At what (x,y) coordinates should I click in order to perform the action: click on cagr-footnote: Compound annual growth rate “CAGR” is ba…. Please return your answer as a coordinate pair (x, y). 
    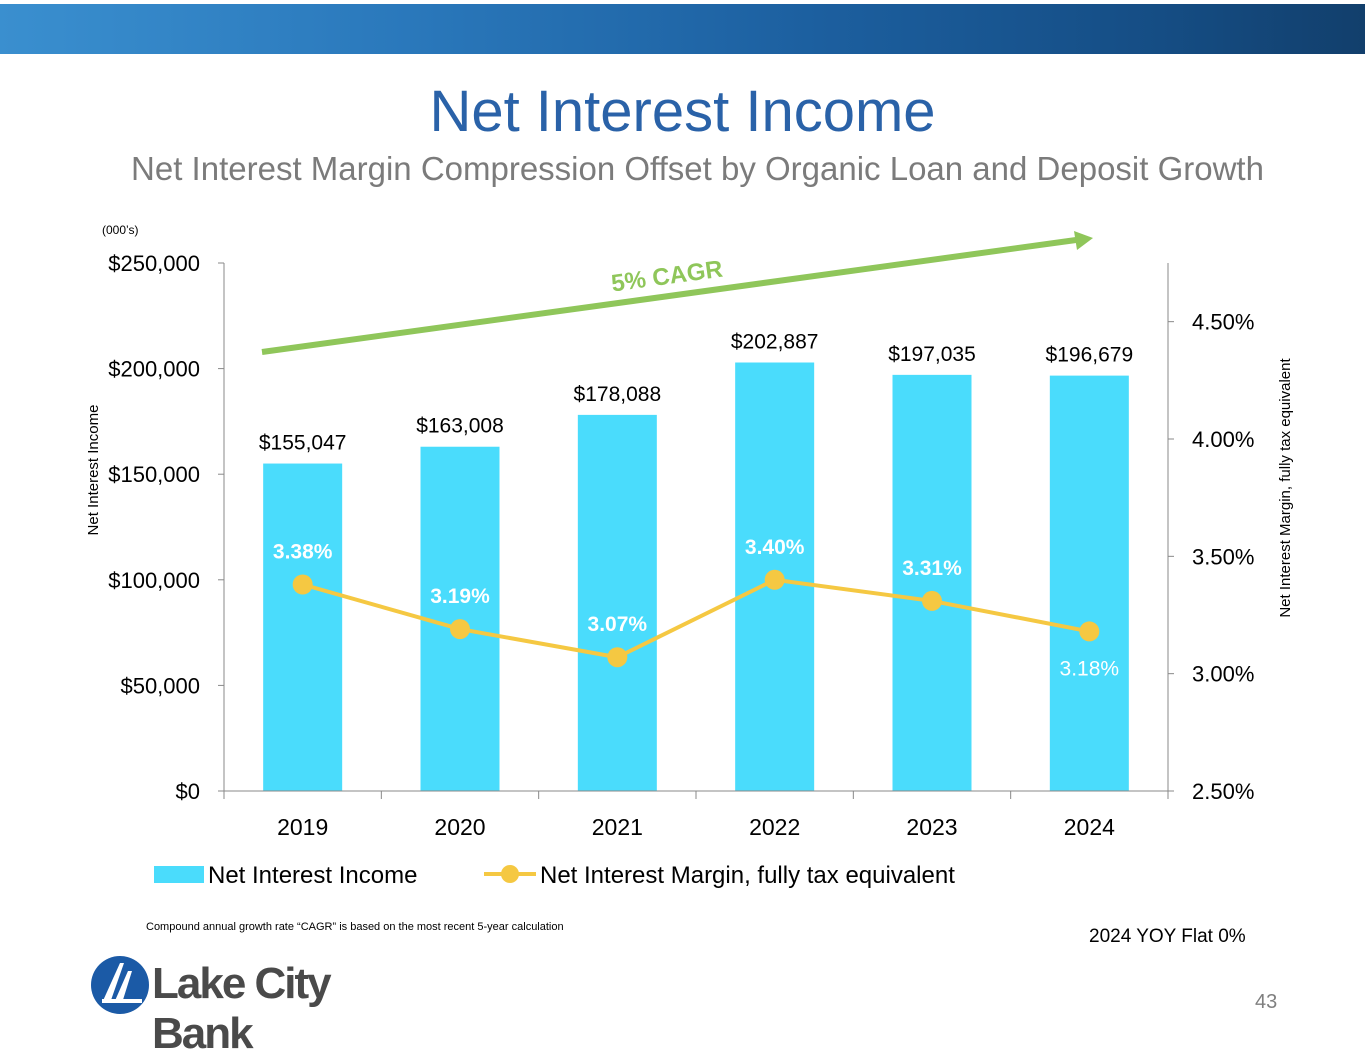
    Looking at the image, I should click on (355, 927).